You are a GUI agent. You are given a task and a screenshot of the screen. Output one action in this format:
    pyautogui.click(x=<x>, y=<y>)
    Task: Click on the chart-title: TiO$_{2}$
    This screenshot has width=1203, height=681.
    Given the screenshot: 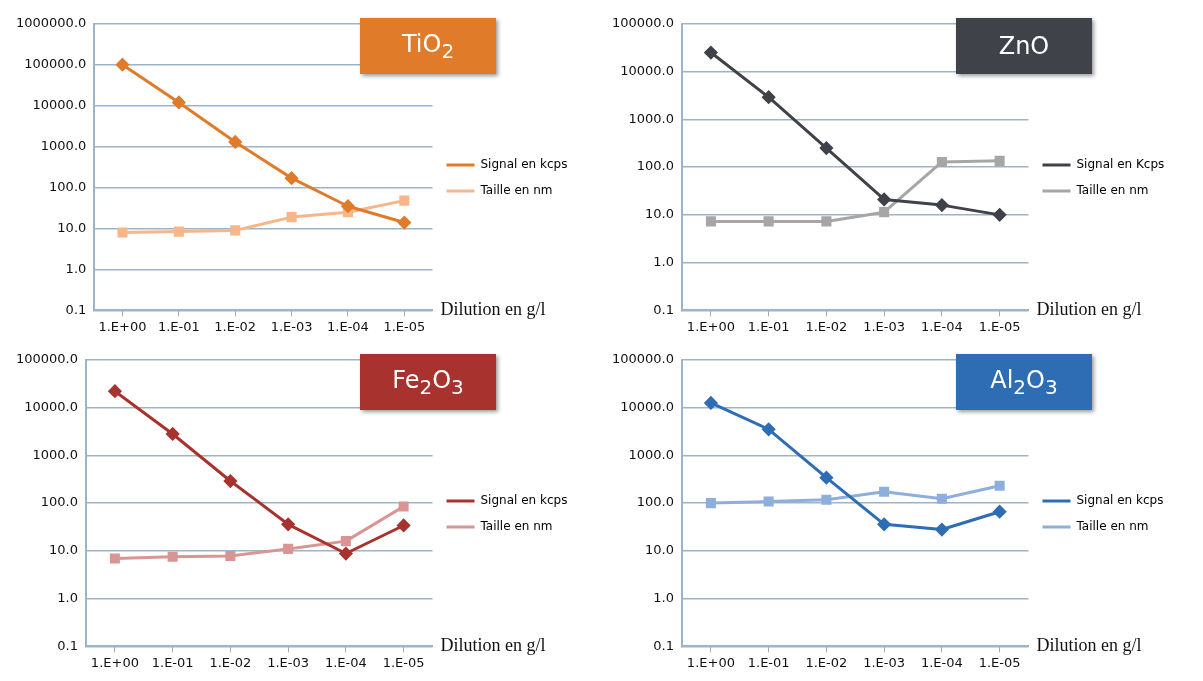 What is the action you would take?
    pyautogui.click(x=428, y=46)
    